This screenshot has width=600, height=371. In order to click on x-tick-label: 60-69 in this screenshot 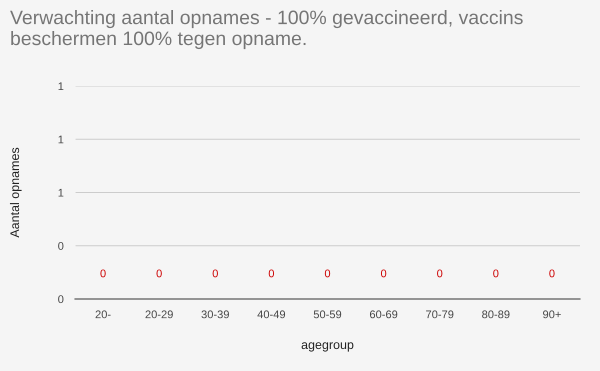, I will do `click(384, 314)`.